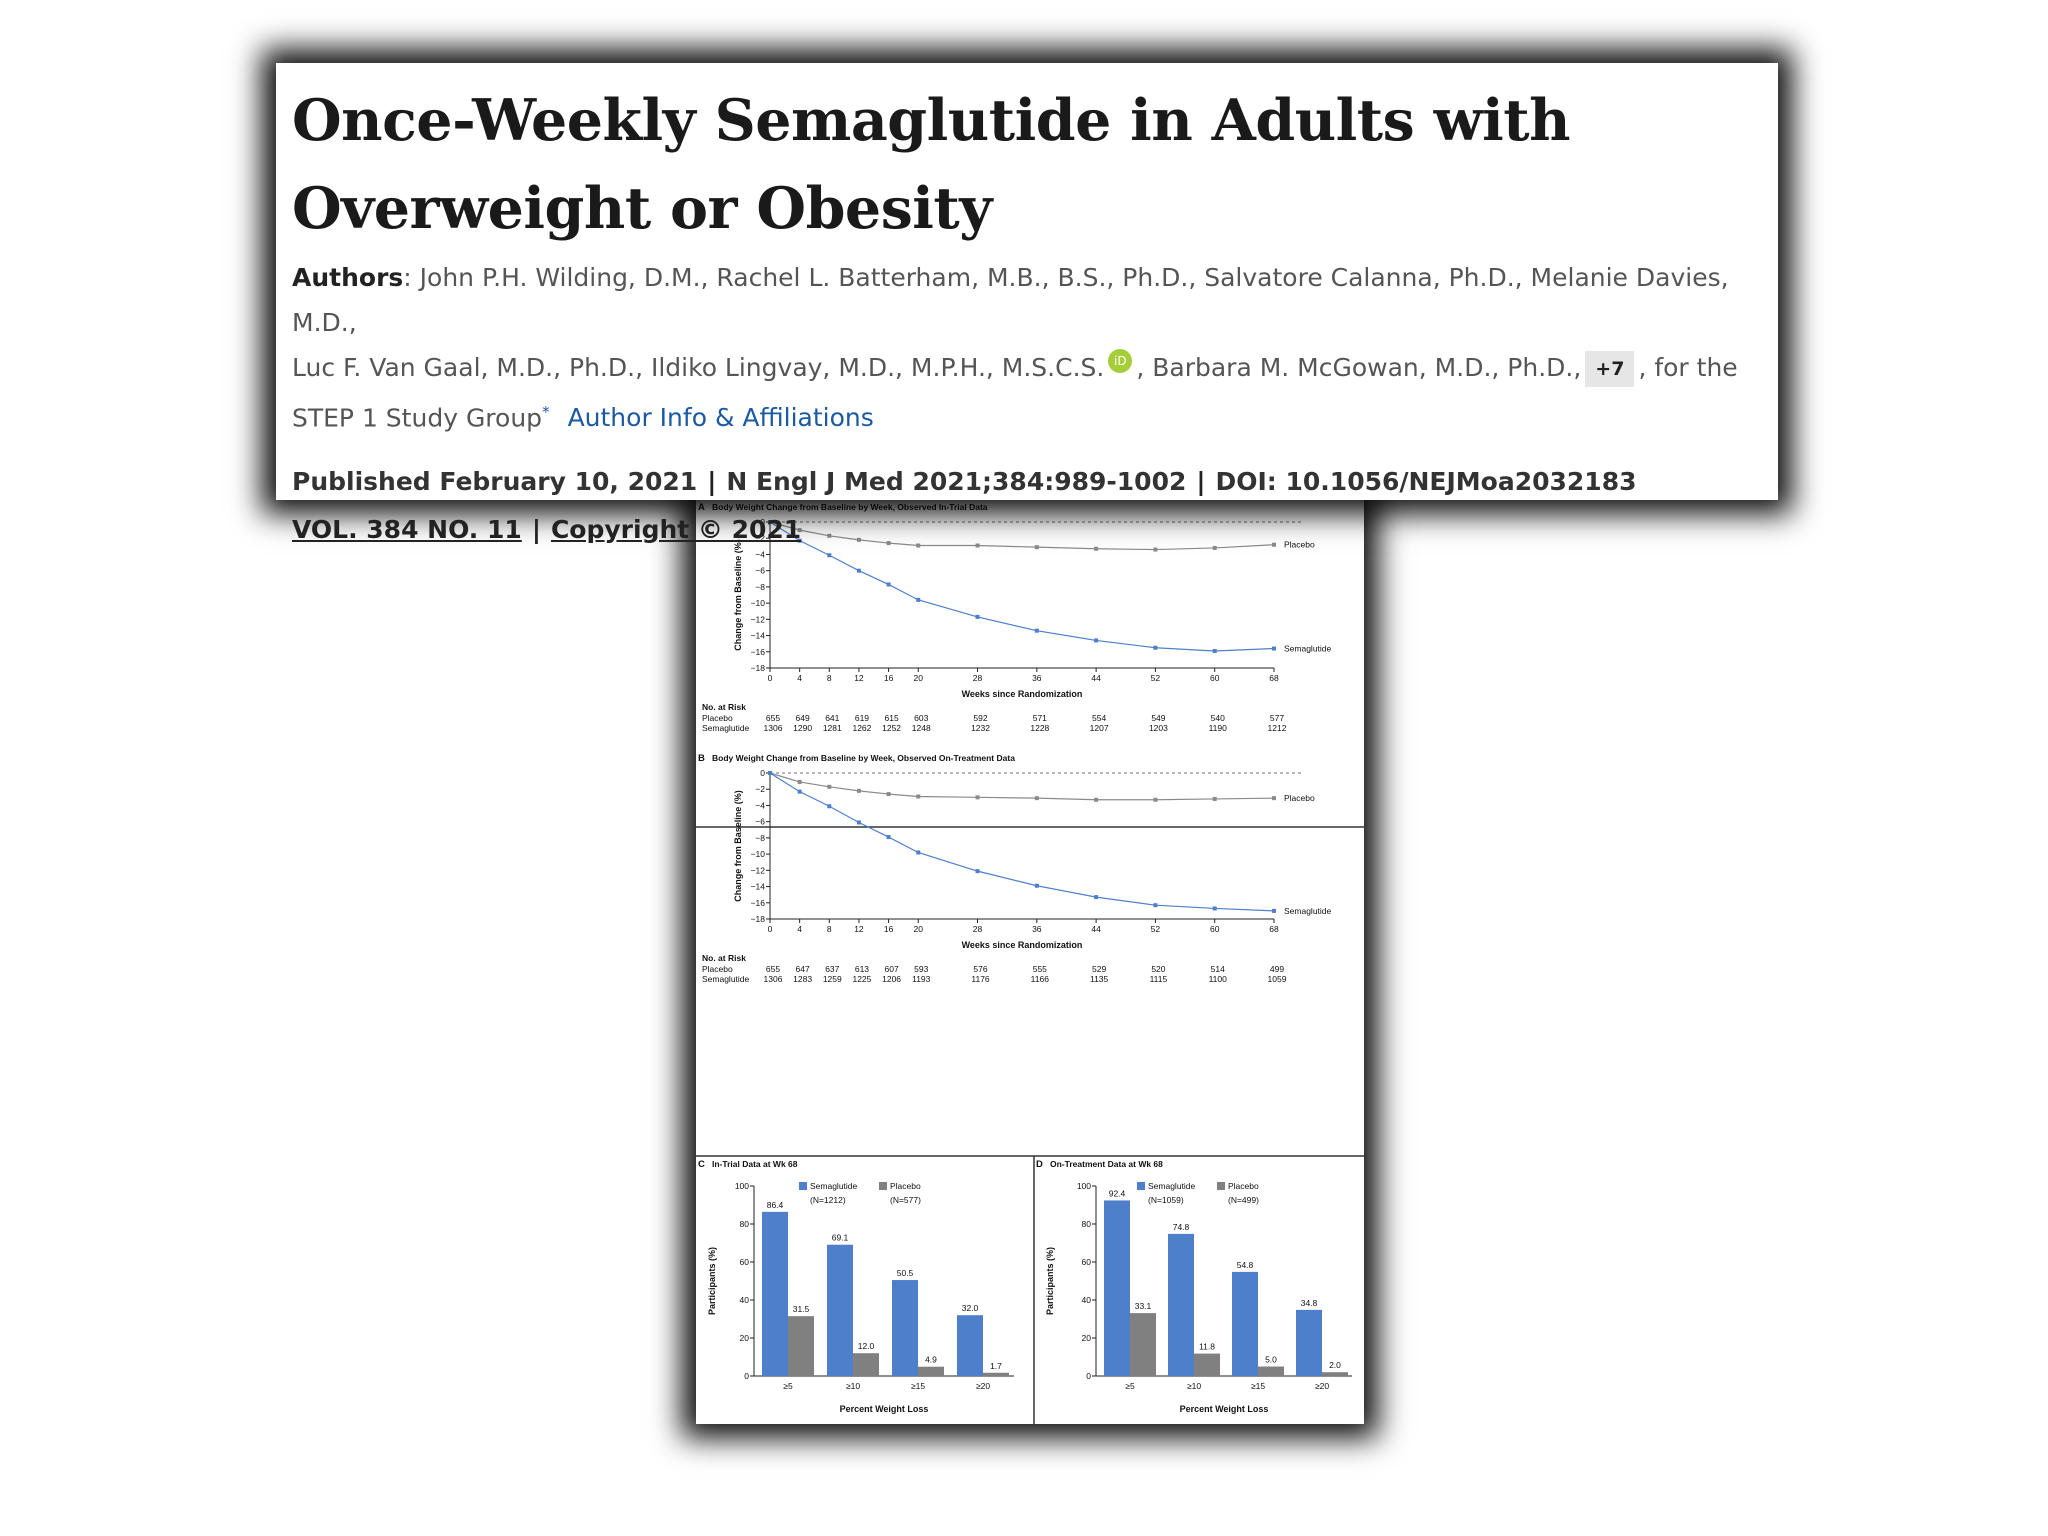 The width and height of the screenshot is (2048, 1536). What do you see at coordinates (1087, 1224) in the screenshot?
I see `panel-d-ytick-label: 80` at bounding box center [1087, 1224].